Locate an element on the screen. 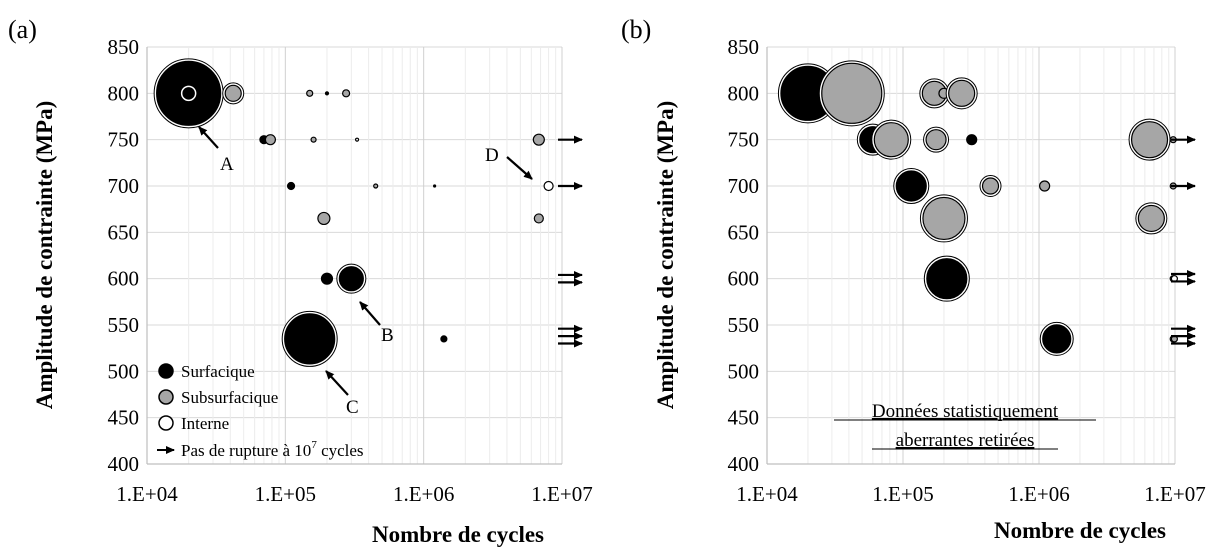 The height and width of the screenshot is (547, 1220). legend-runout-label: Pas de rupture à 107 cycles is located at coordinates (272, 449).